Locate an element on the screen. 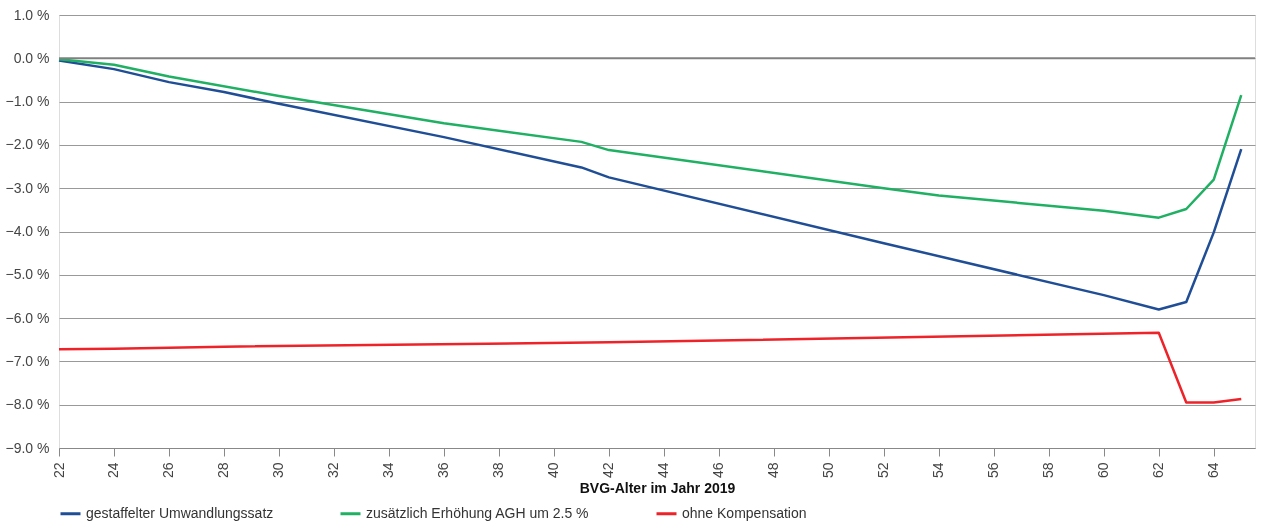 The height and width of the screenshot is (526, 1261). y-tick-label: 1.0 % is located at coordinates (31, 14).